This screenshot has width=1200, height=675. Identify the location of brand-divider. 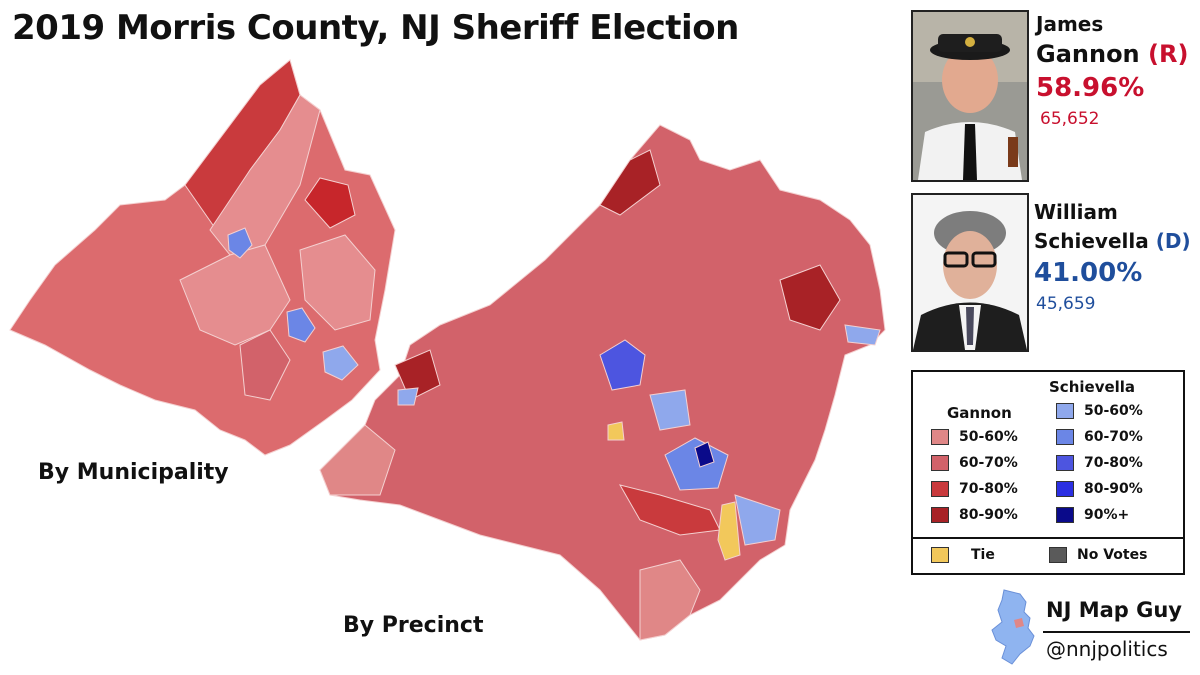
(1116, 632).